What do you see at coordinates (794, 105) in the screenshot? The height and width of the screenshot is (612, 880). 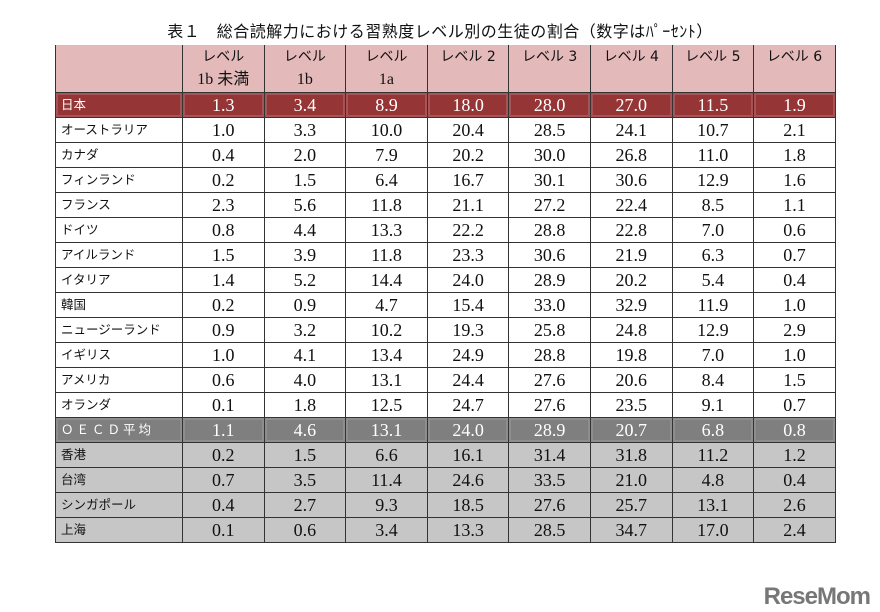 I see `percent-cell: 1.9` at bounding box center [794, 105].